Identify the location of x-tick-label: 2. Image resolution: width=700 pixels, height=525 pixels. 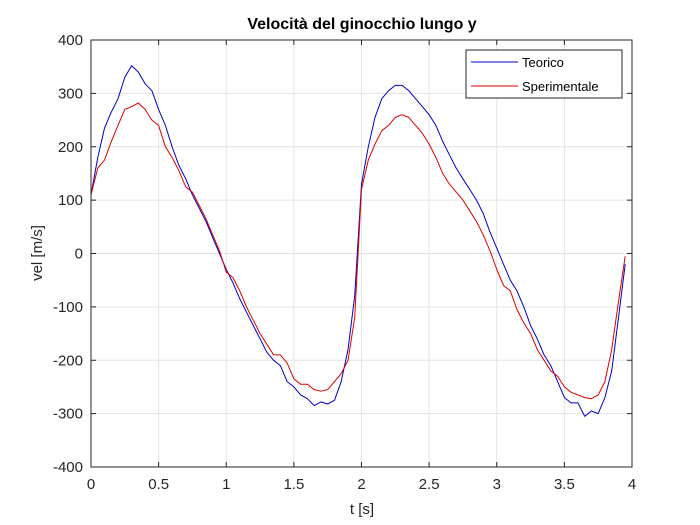
(361, 484).